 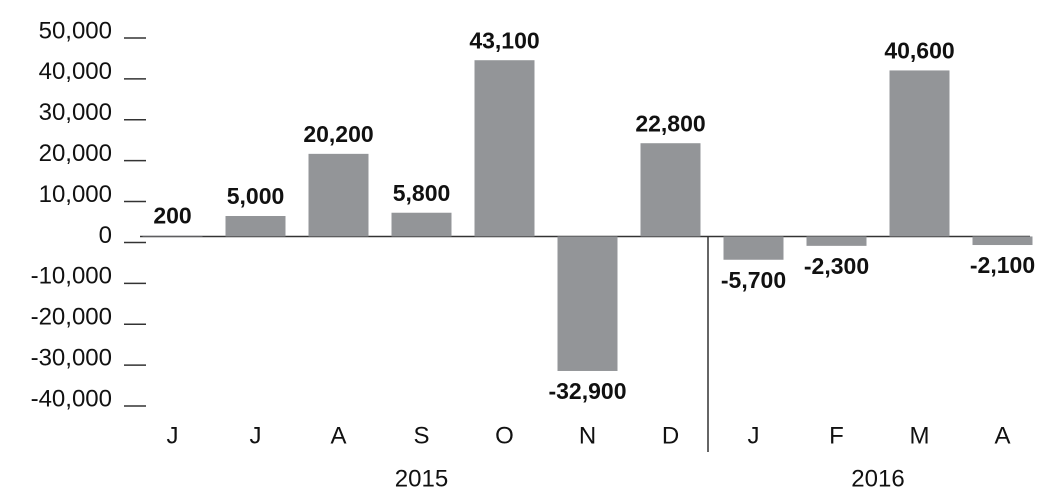 What do you see at coordinates (421, 435) in the screenshot?
I see `x-tick-label: S` at bounding box center [421, 435].